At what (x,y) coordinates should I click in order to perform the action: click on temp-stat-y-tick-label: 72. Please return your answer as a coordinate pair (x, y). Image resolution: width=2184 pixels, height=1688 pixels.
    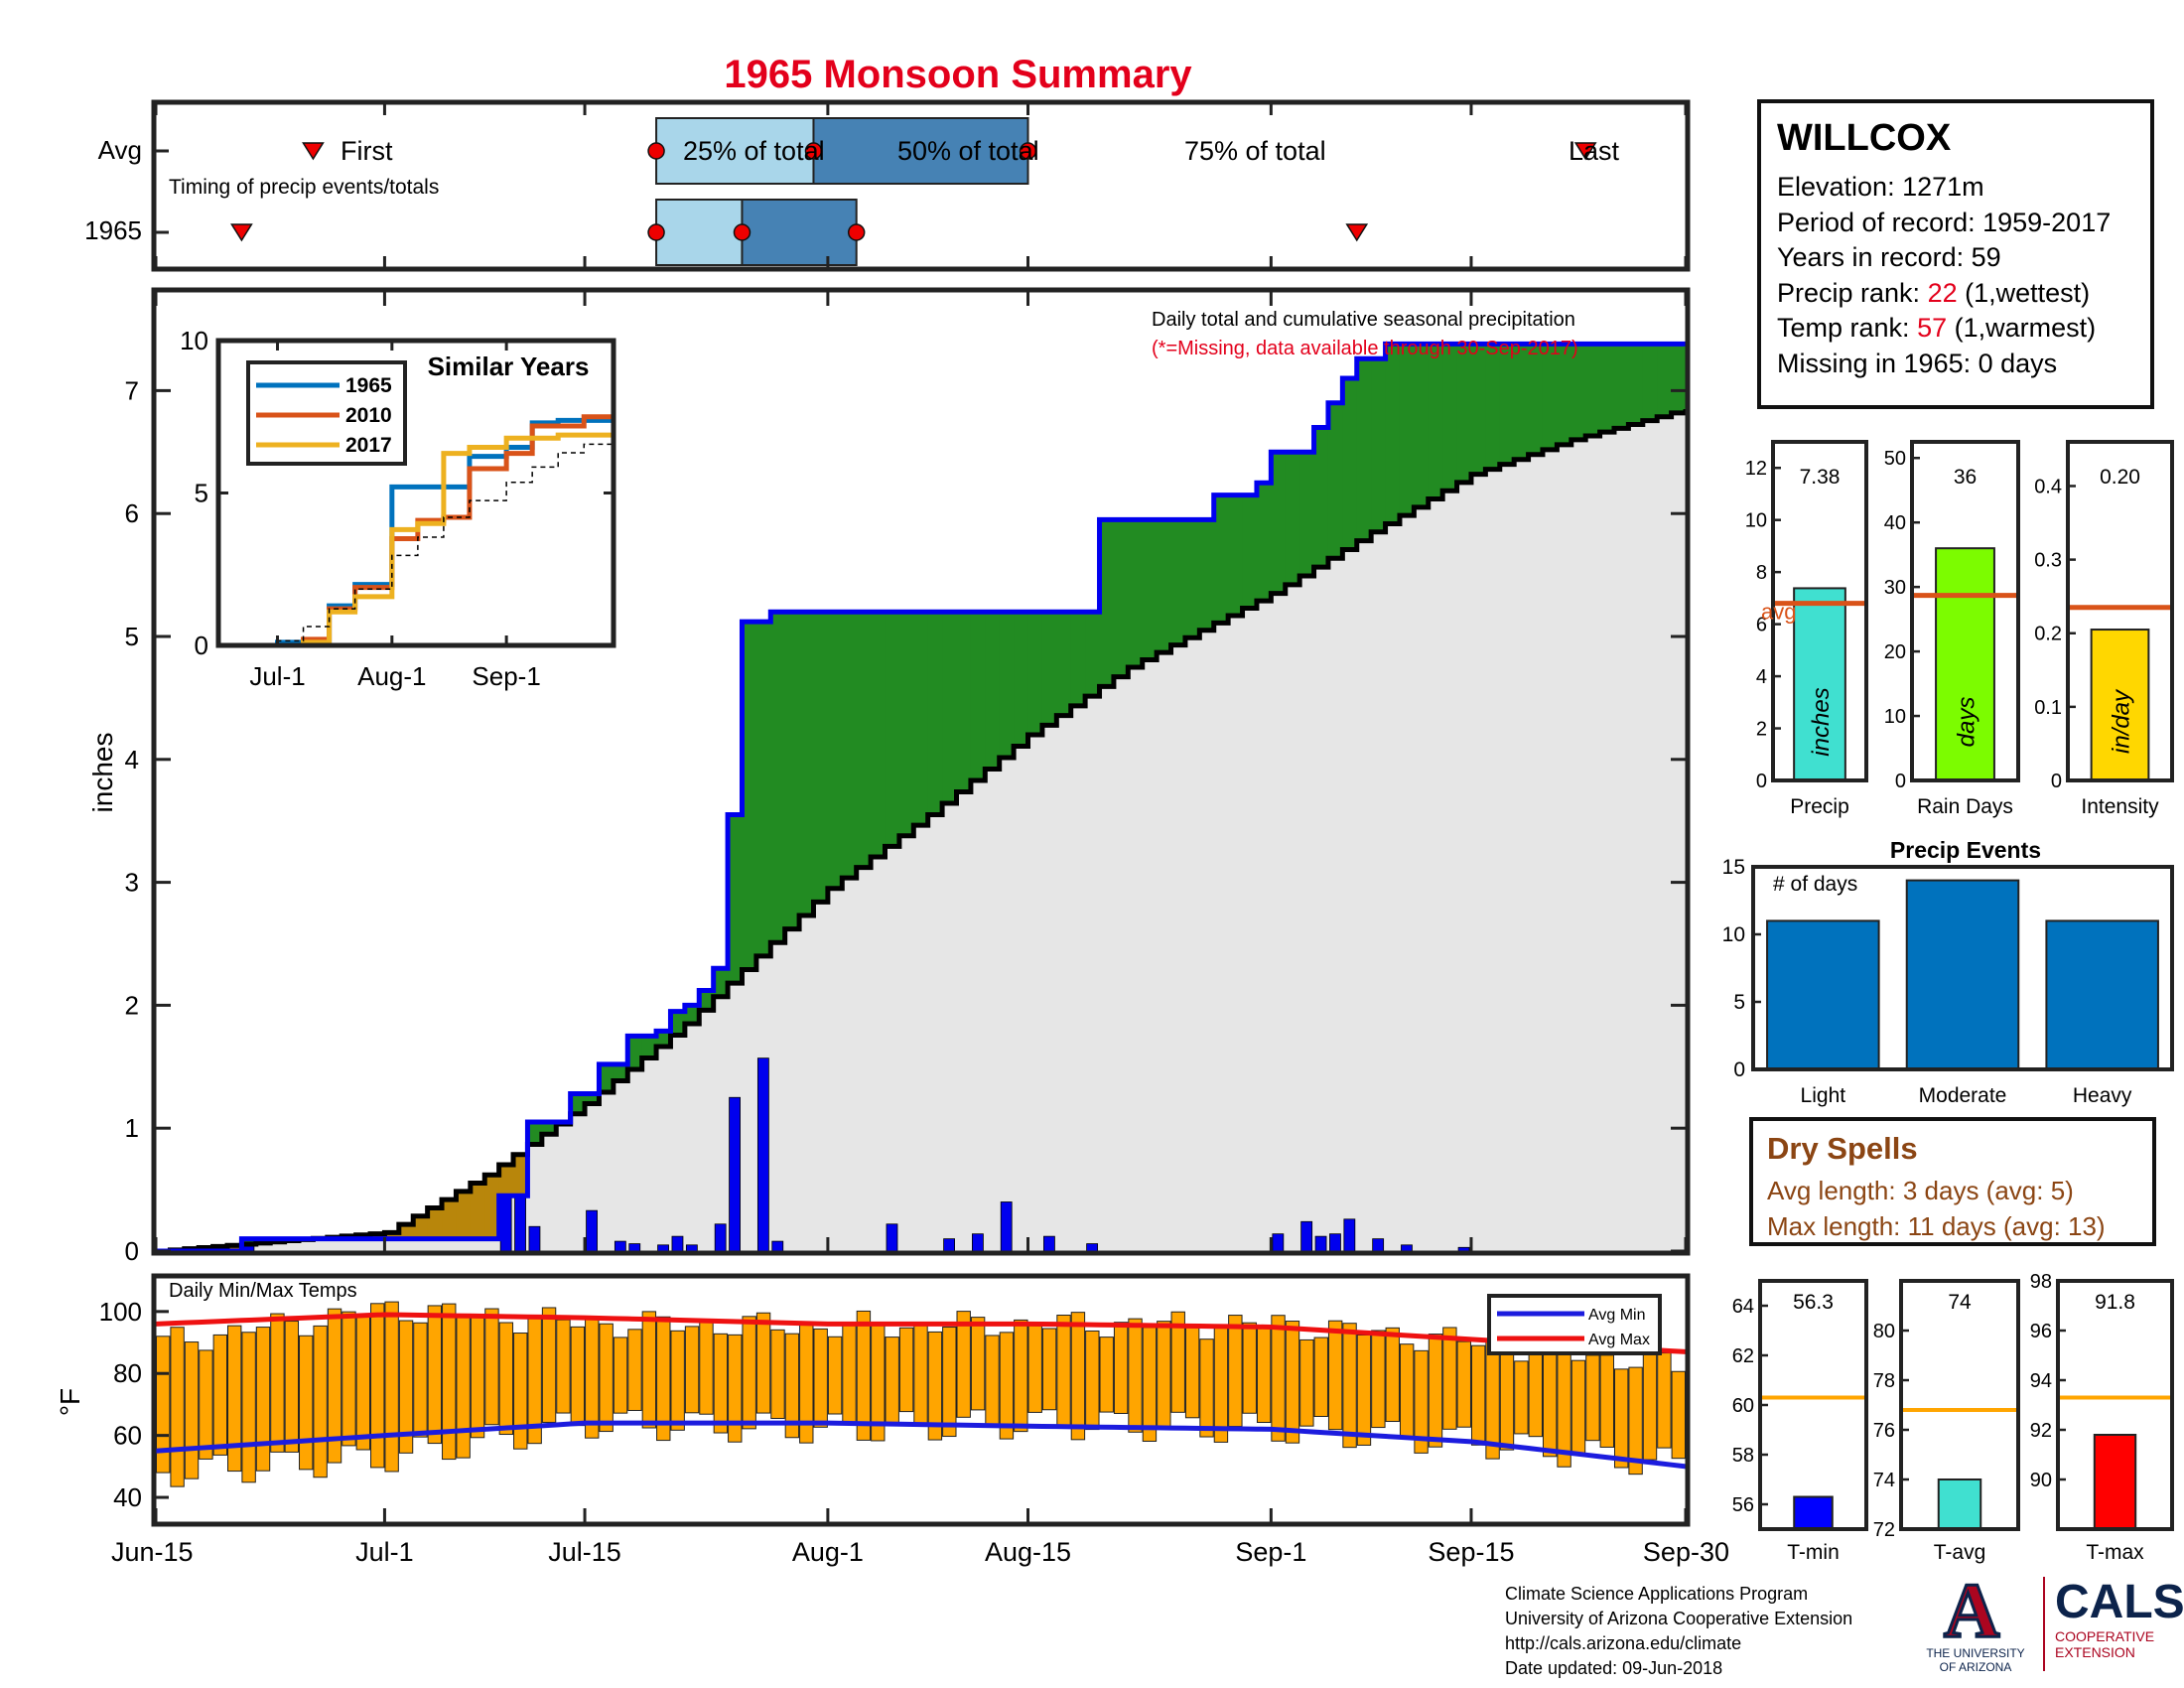
    Looking at the image, I should click on (1884, 1530).